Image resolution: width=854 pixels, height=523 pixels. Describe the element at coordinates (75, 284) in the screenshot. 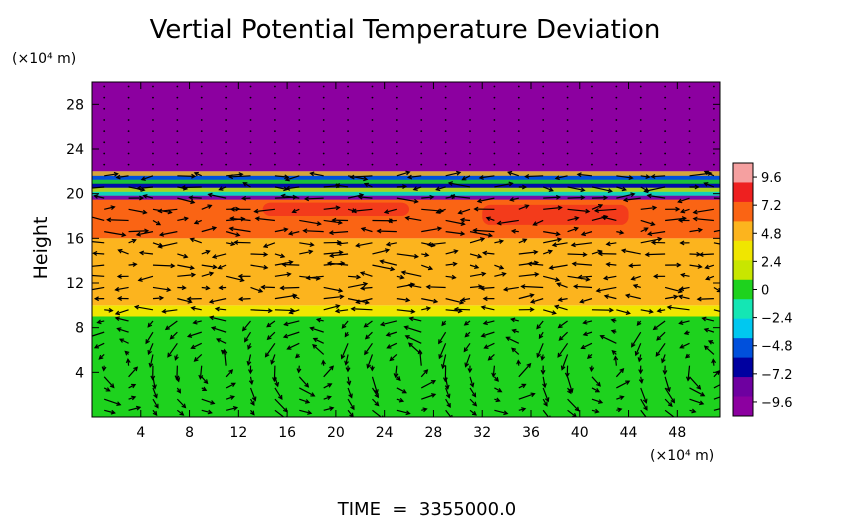

I see `y-tick-label: 12` at that location.